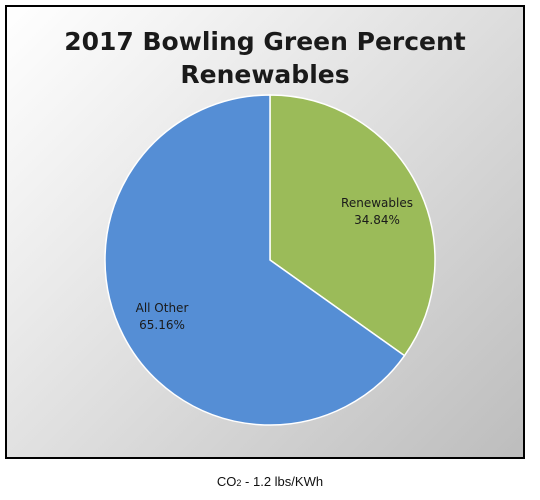 The image size is (540, 500). Describe the element at coordinates (265, 74) in the screenshot. I see `chart-title-line-2: Renewables` at that location.